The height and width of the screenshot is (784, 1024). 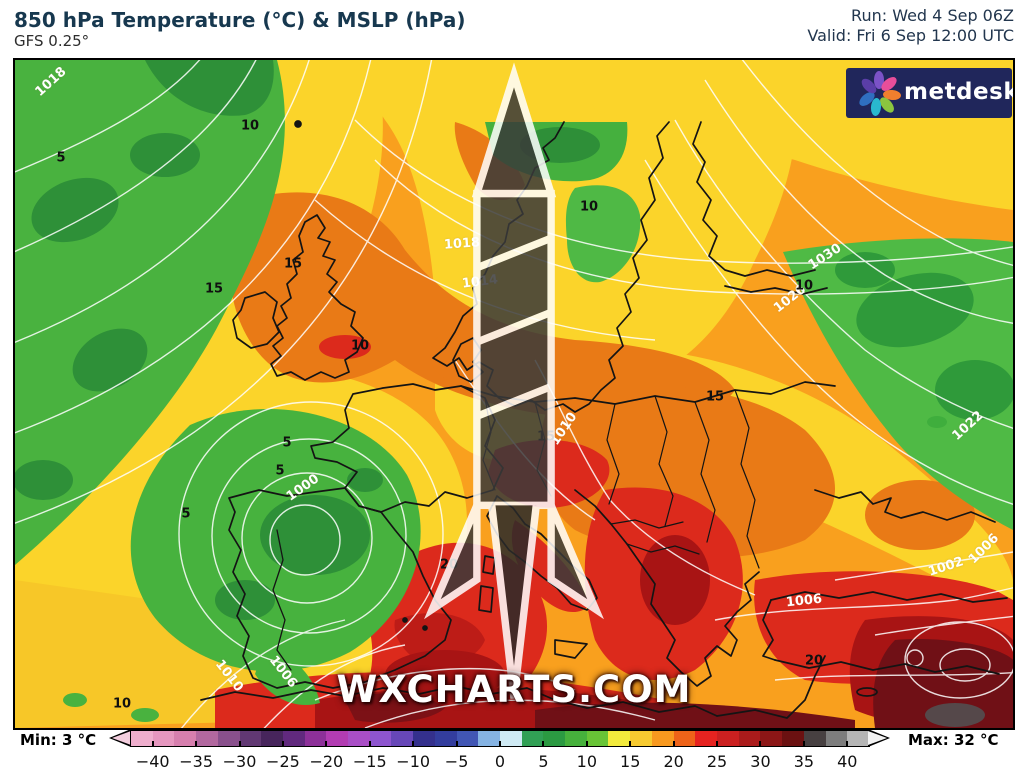 What do you see at coordinates (369, 761) in the screenshot?
I see `colorbar-tick-label: −15` at bounding box center [369, 761].